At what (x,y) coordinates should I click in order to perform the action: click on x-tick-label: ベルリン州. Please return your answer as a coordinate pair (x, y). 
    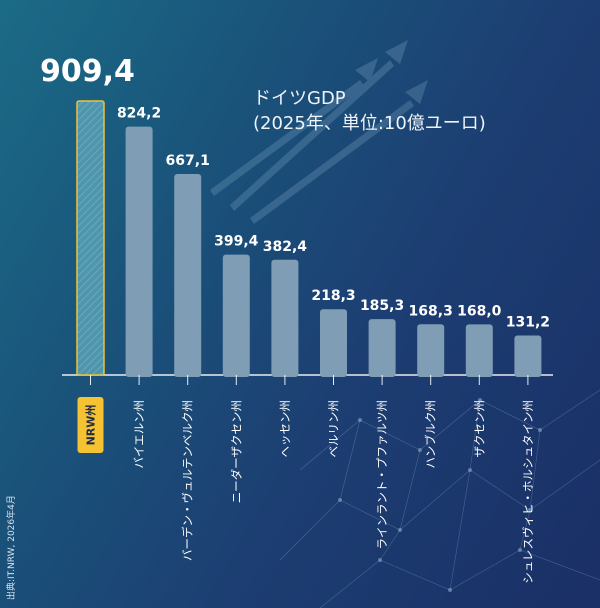
    Looking at the image, I should click on (334, 429).